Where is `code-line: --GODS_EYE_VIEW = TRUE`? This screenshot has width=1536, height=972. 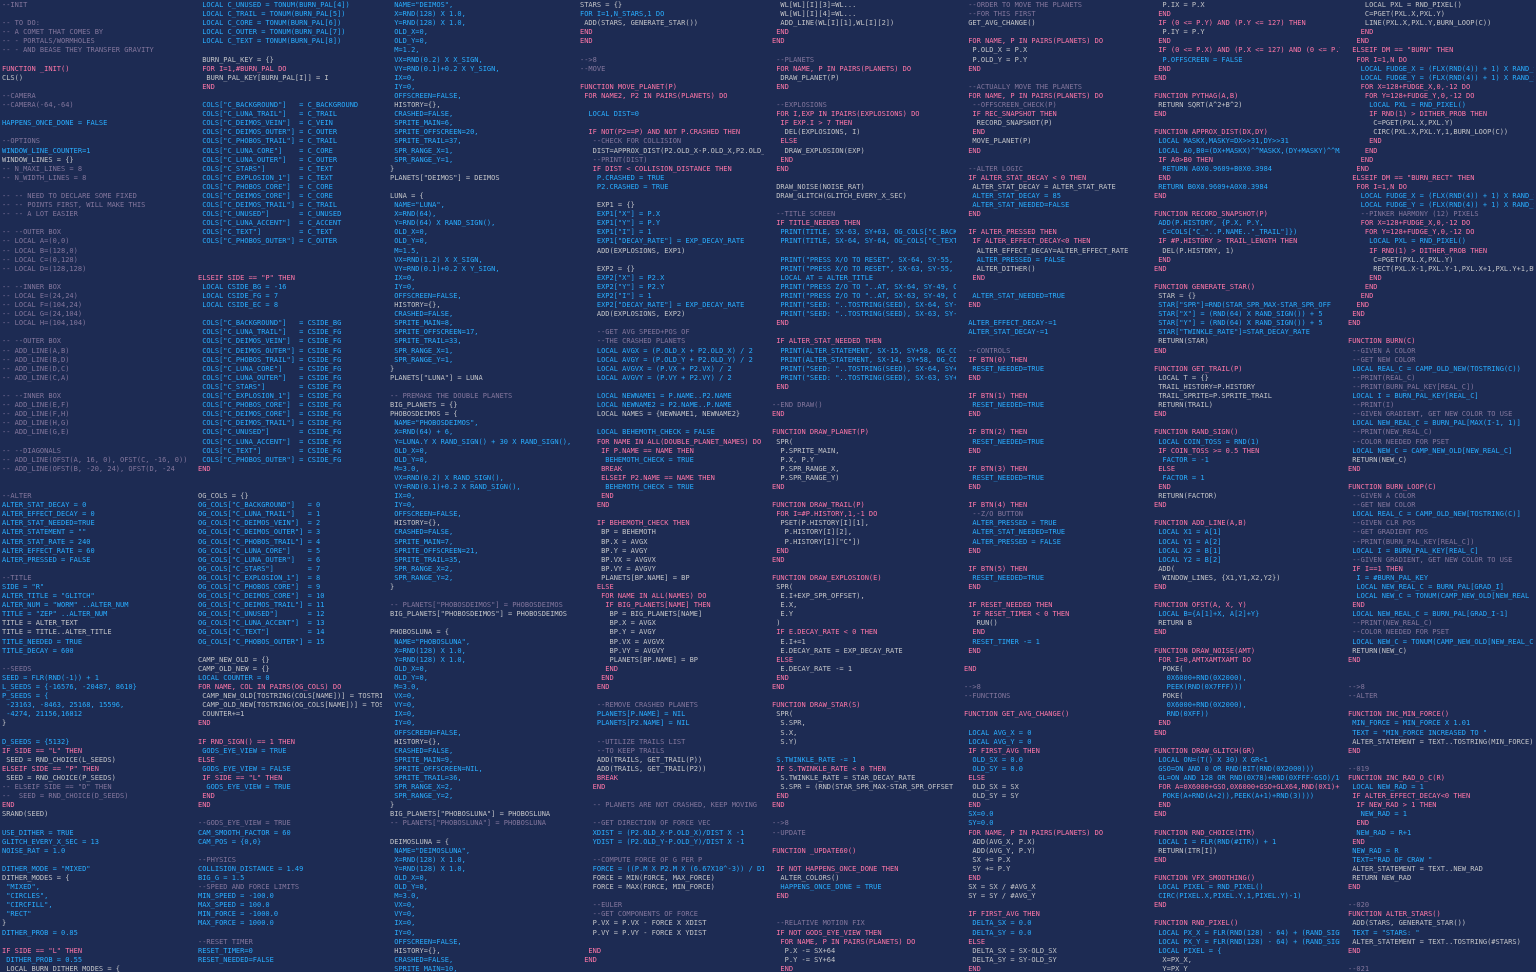 code-line: --GODS_EYE_VIEW = TRUE is located at coordinates (244, 823).